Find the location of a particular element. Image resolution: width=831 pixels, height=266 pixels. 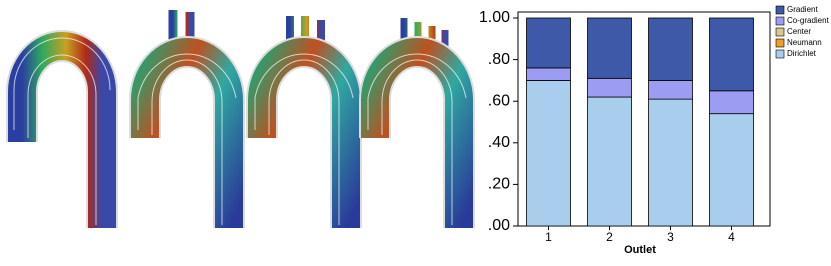

legend-label: Dirichlet is located at coordinates (802, 53).